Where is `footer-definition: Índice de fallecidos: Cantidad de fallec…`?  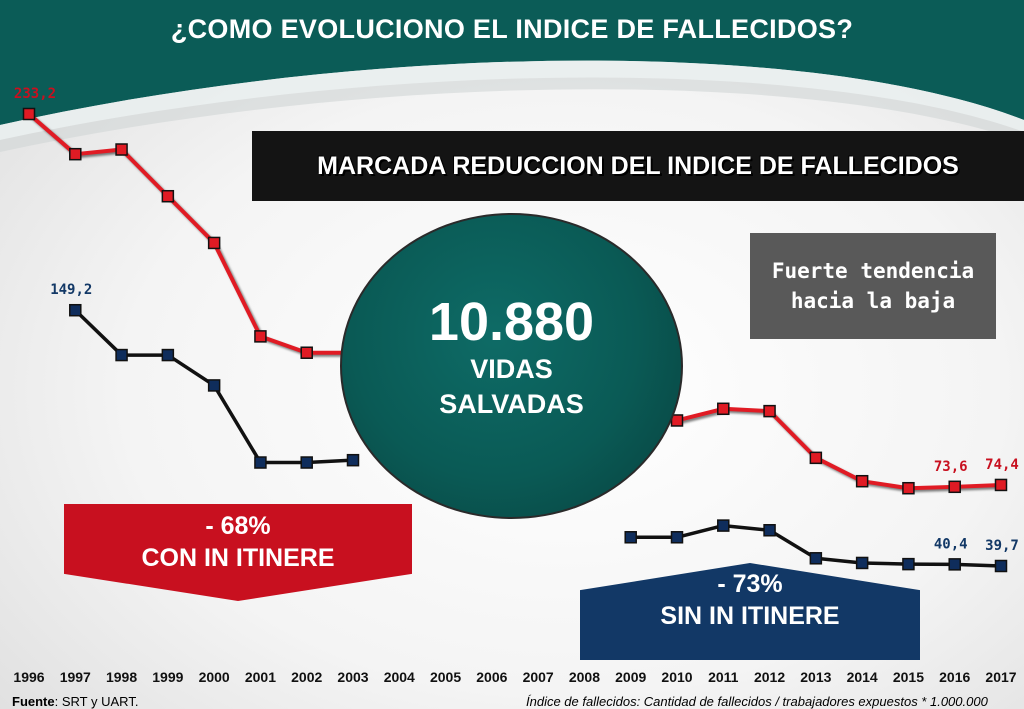
footer-definition: Índice de fallecidos: Cantidad de fallec… is located at coordinates (757, 701).